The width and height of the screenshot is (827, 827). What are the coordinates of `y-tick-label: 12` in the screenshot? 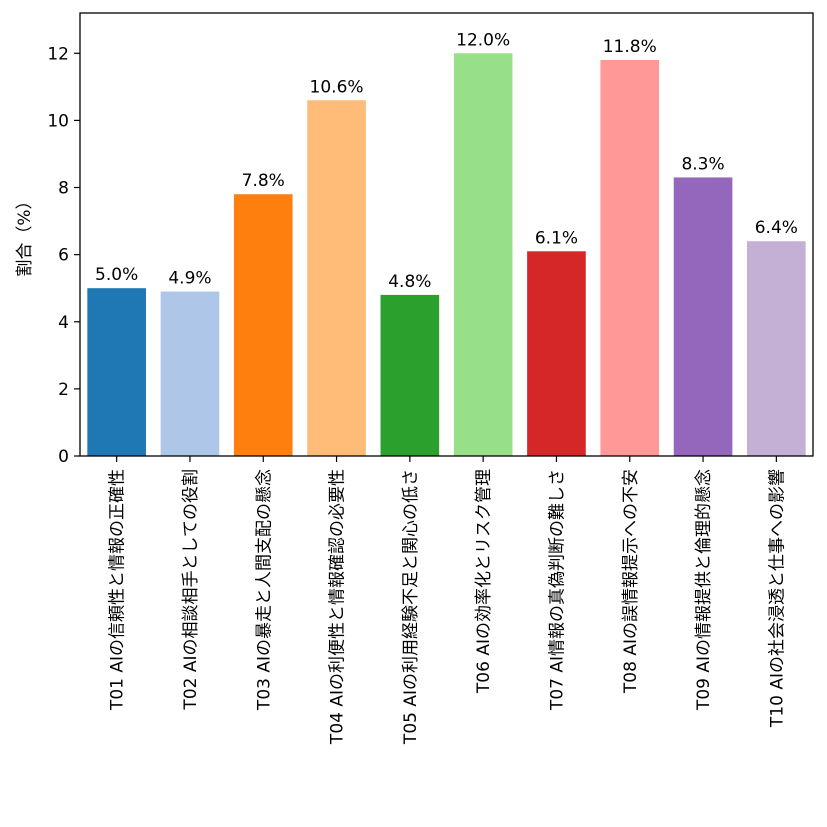 It's located at (58, 54).